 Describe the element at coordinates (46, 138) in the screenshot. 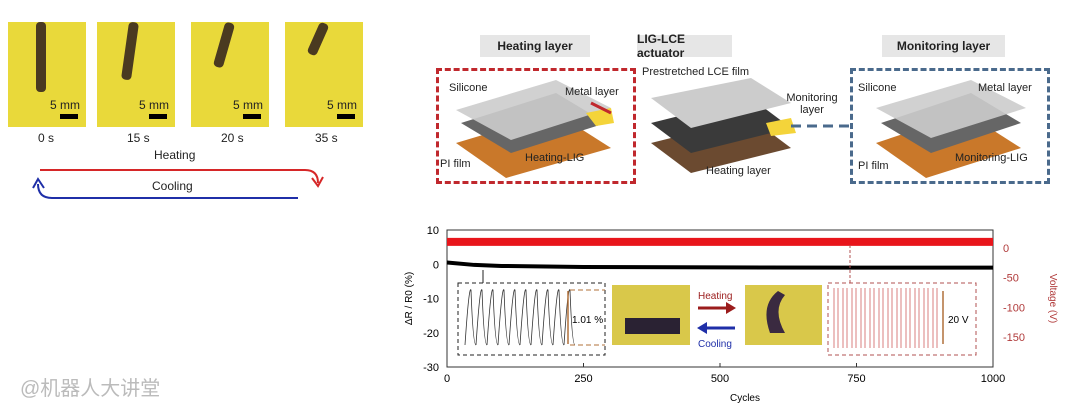

I see `time-label: 0 s` at that location.